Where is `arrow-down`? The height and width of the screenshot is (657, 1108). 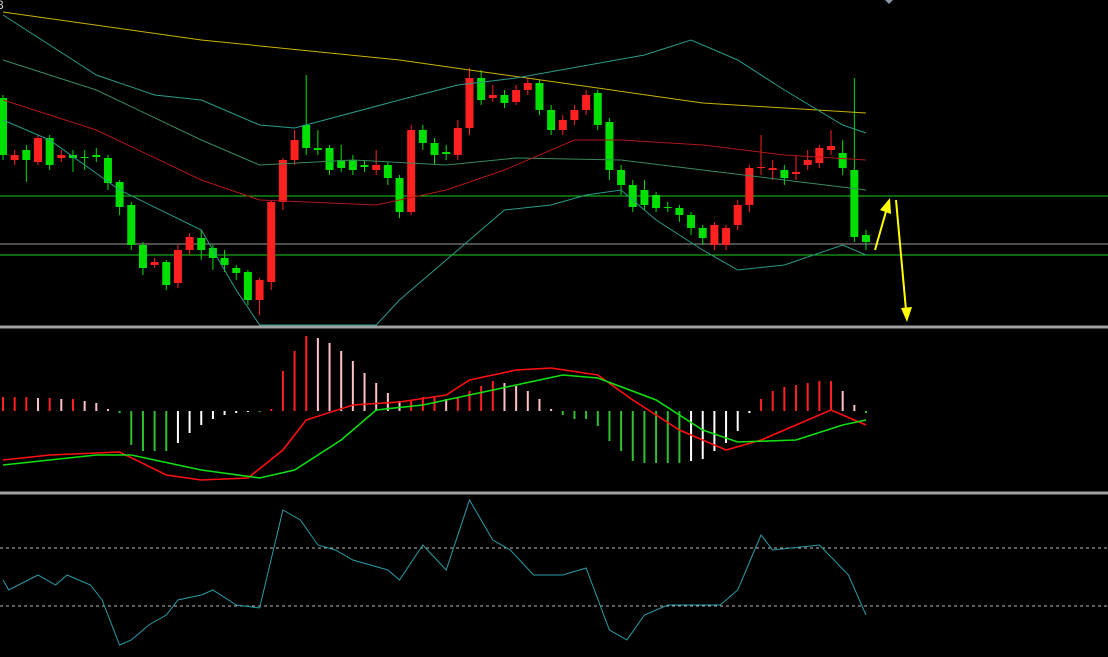
arrow-down is located at coordinates (901, 255).